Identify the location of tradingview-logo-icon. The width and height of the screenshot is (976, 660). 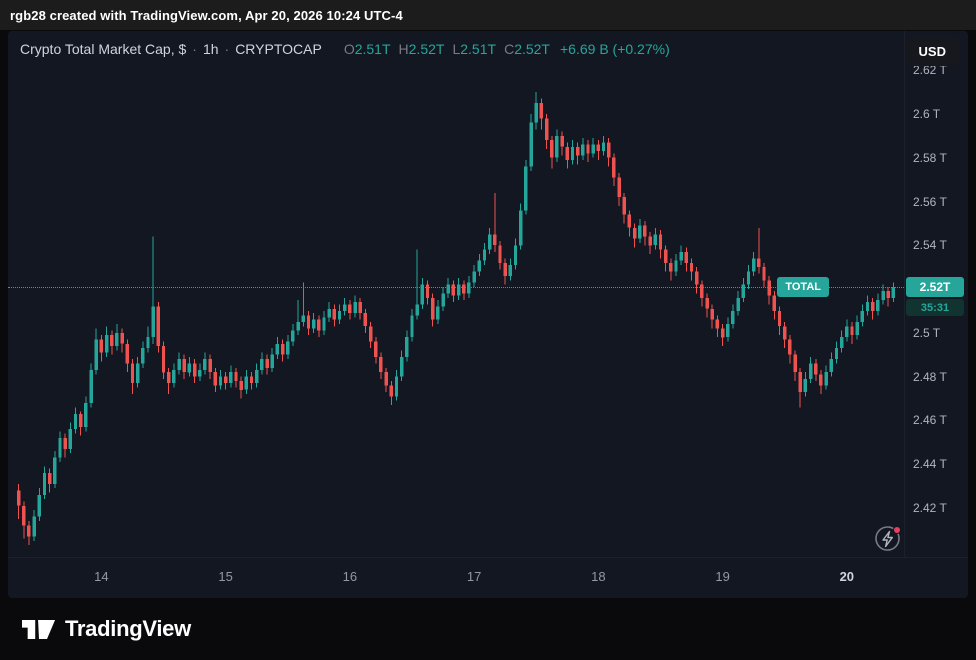
(39, 629).